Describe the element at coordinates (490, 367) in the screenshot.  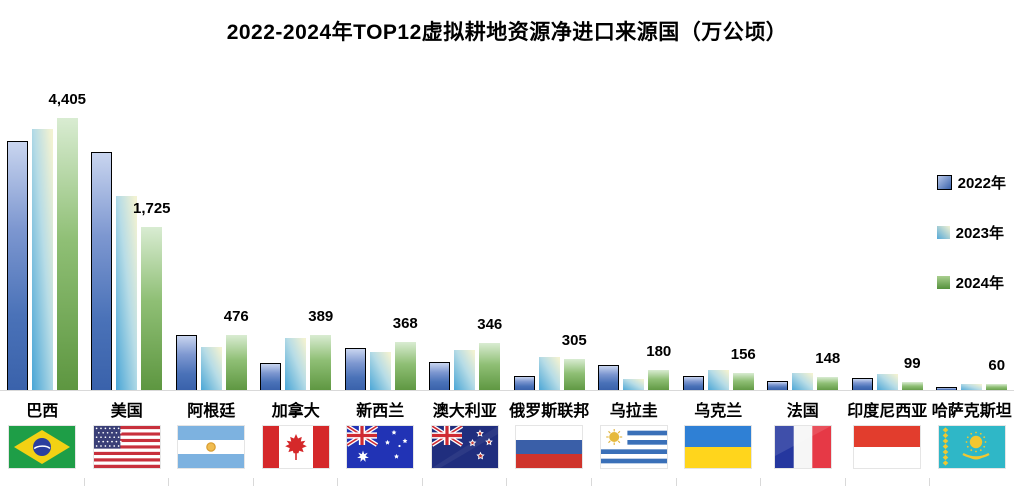
I see `bar-2024年-澳大利亚` at that location.